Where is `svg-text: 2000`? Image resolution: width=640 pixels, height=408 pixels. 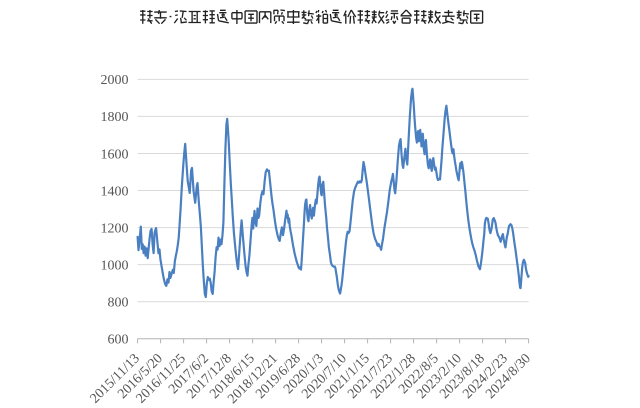
svg-text: 2000 is located at coordinates (115, 80).